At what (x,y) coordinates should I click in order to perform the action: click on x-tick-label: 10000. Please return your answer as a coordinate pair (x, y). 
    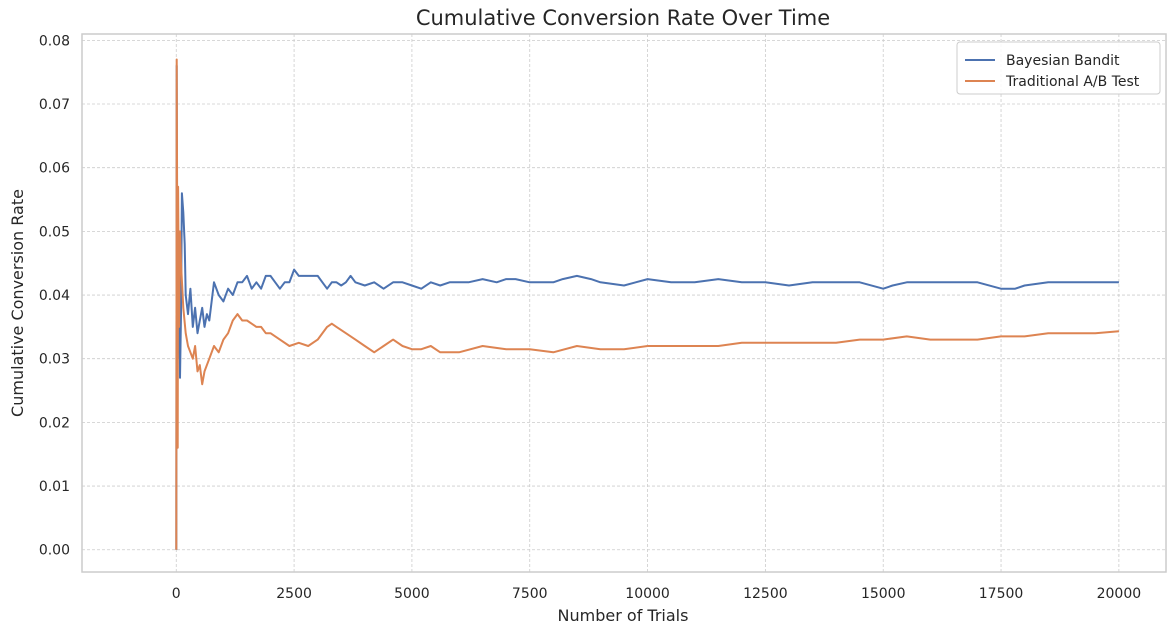
    Looking at the image, I should click on (647, 594).